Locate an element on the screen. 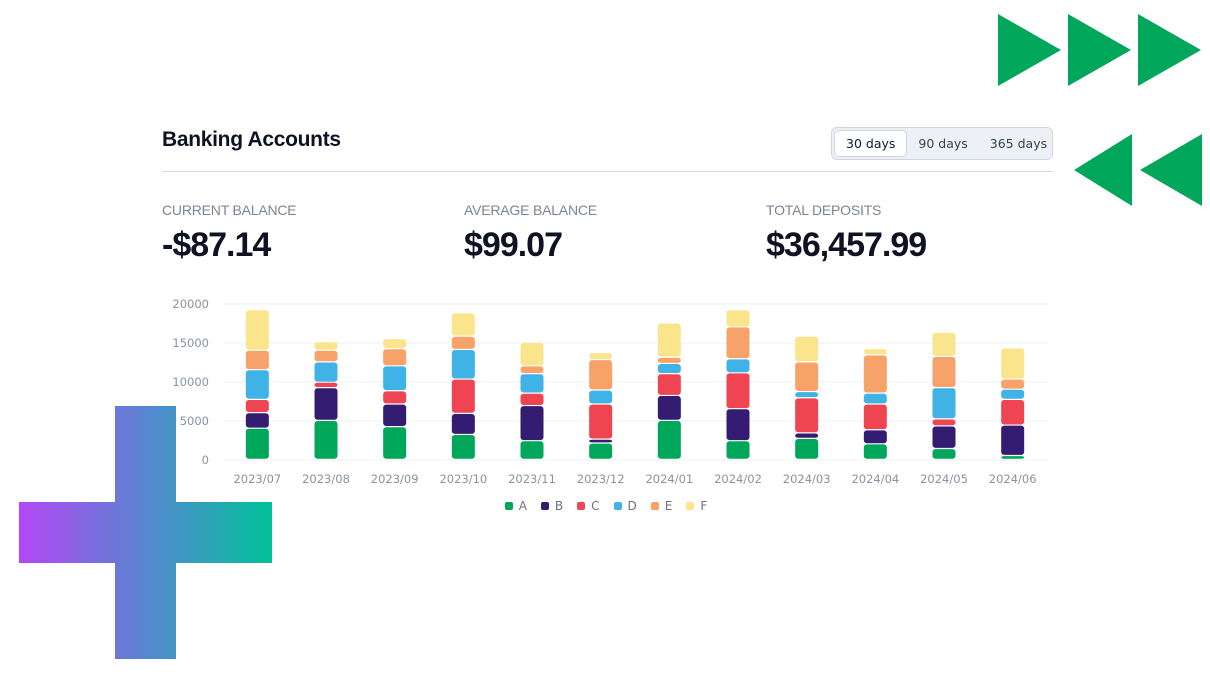 The height and width of the screenshot is (678, 1210). legend-item-e: E is located at coordinates (661, 506).